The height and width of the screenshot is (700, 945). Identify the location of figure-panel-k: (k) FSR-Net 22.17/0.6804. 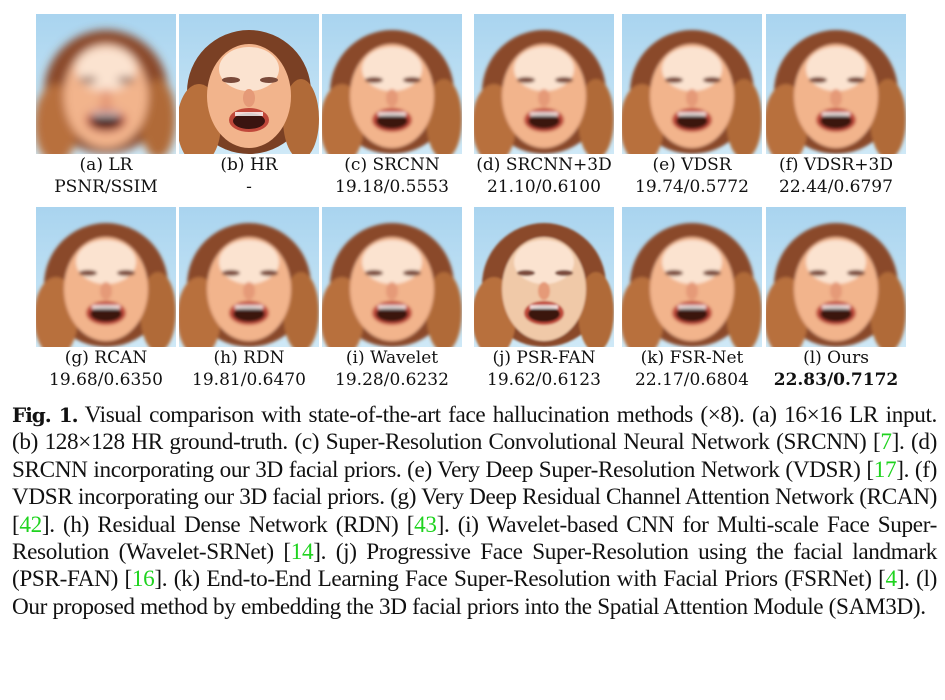
(692, 299).